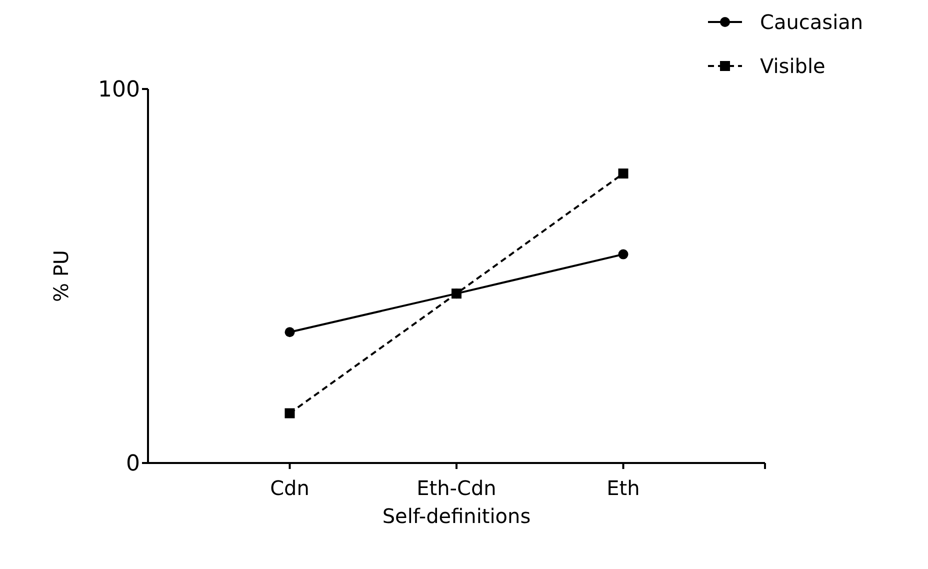 This screenshot has width=928, height=569. What do you see at coordinates (133, 464) in the screenshot?
I see `y-tick-label: 0` at bounding box center [133, 464].